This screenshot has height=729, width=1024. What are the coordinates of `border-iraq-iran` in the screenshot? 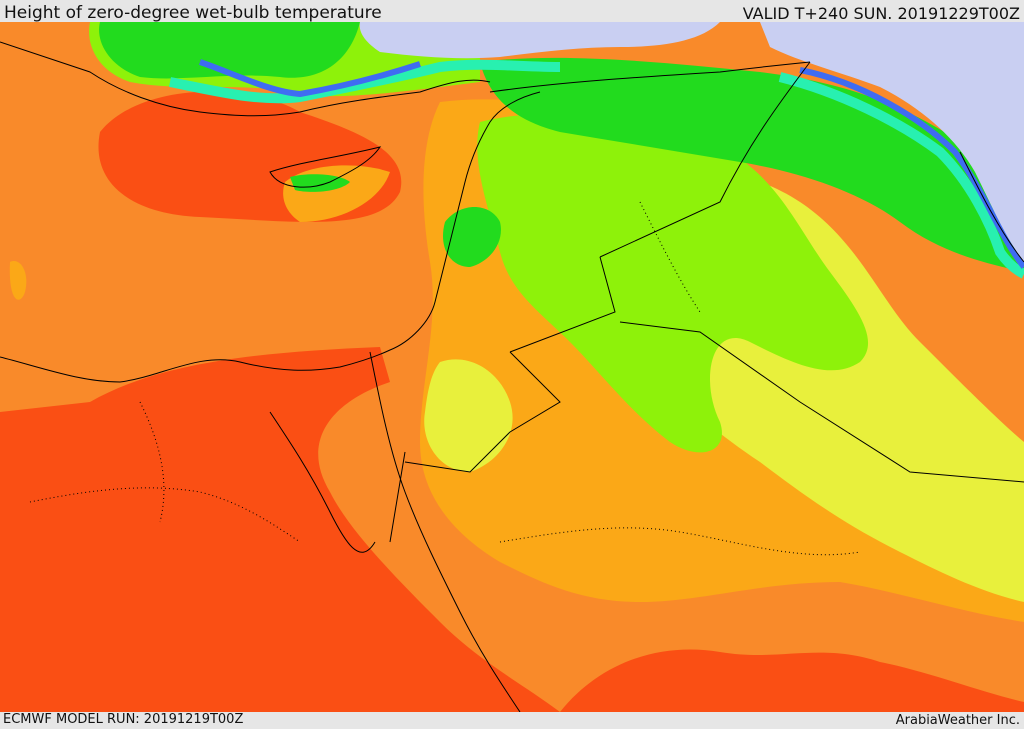 It's located at (705, 159).